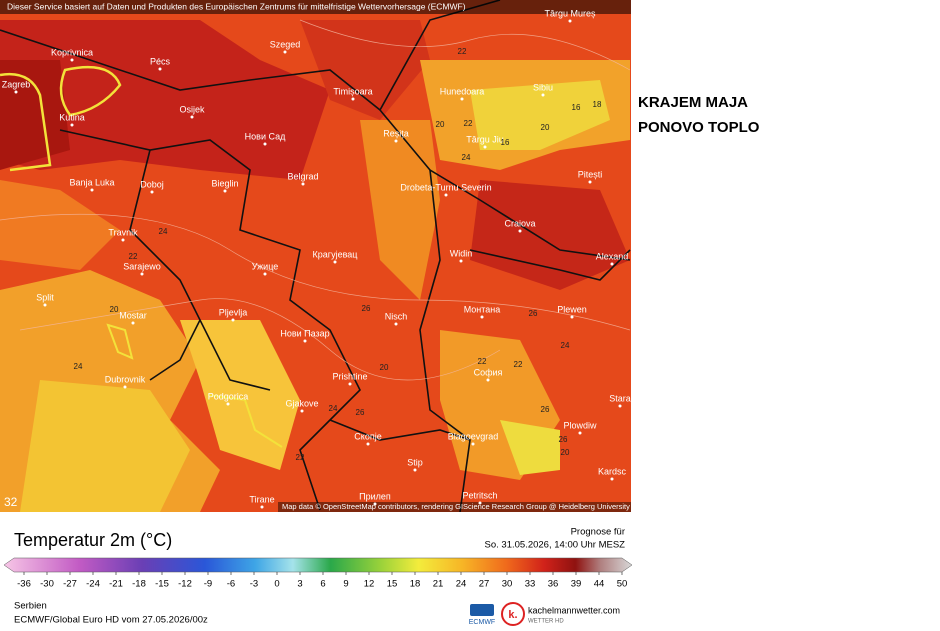 The height and width of the screenshot is (631, 940). What do you see at coordinates (192, 109) in the screenshot?
I see `city-label: Osijek` at bounding box center [192, 109].